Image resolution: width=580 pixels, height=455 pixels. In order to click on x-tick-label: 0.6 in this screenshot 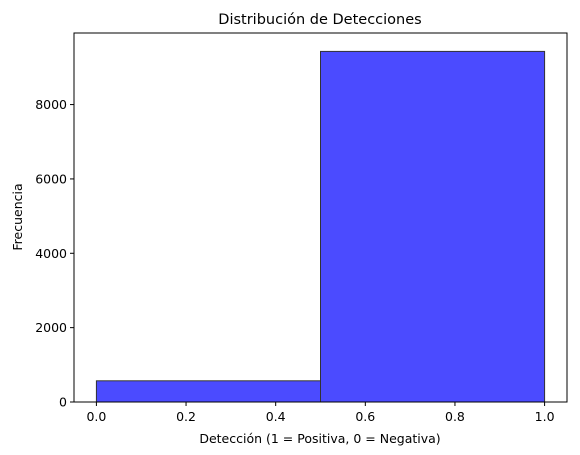, I will do `click(365, 416)`.